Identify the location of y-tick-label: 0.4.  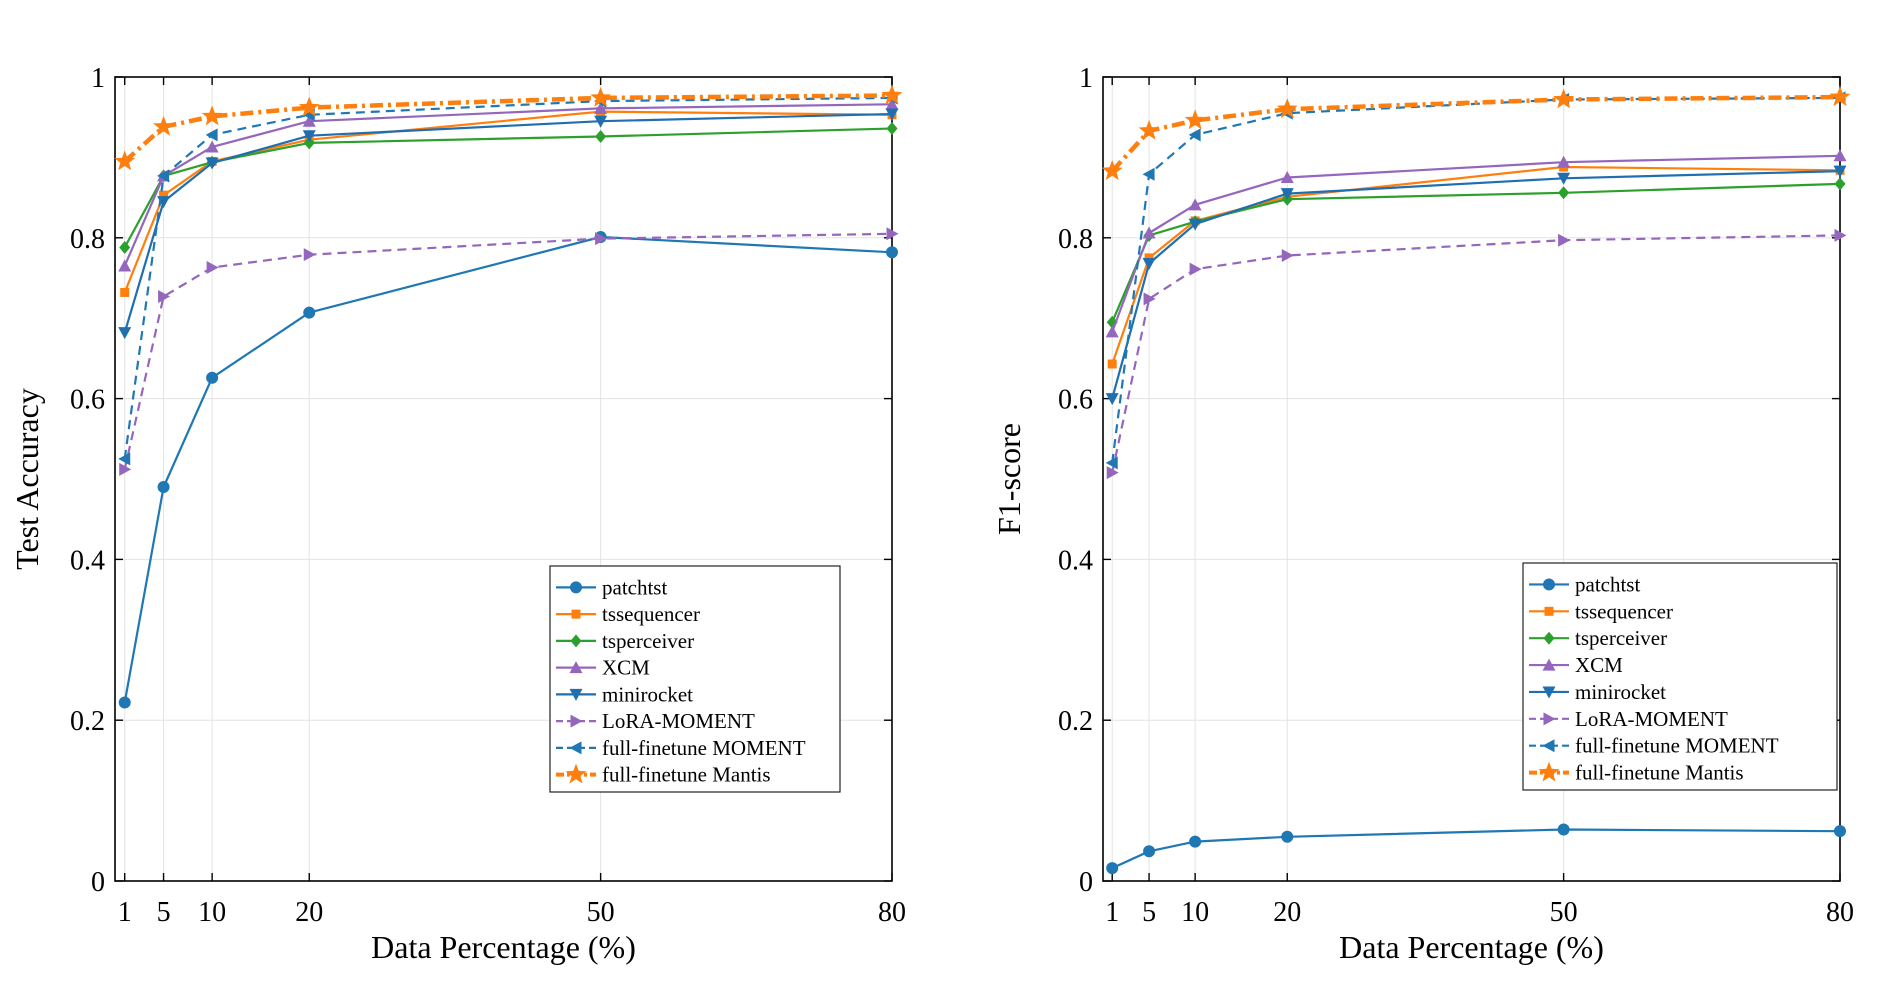
(1075, 560).